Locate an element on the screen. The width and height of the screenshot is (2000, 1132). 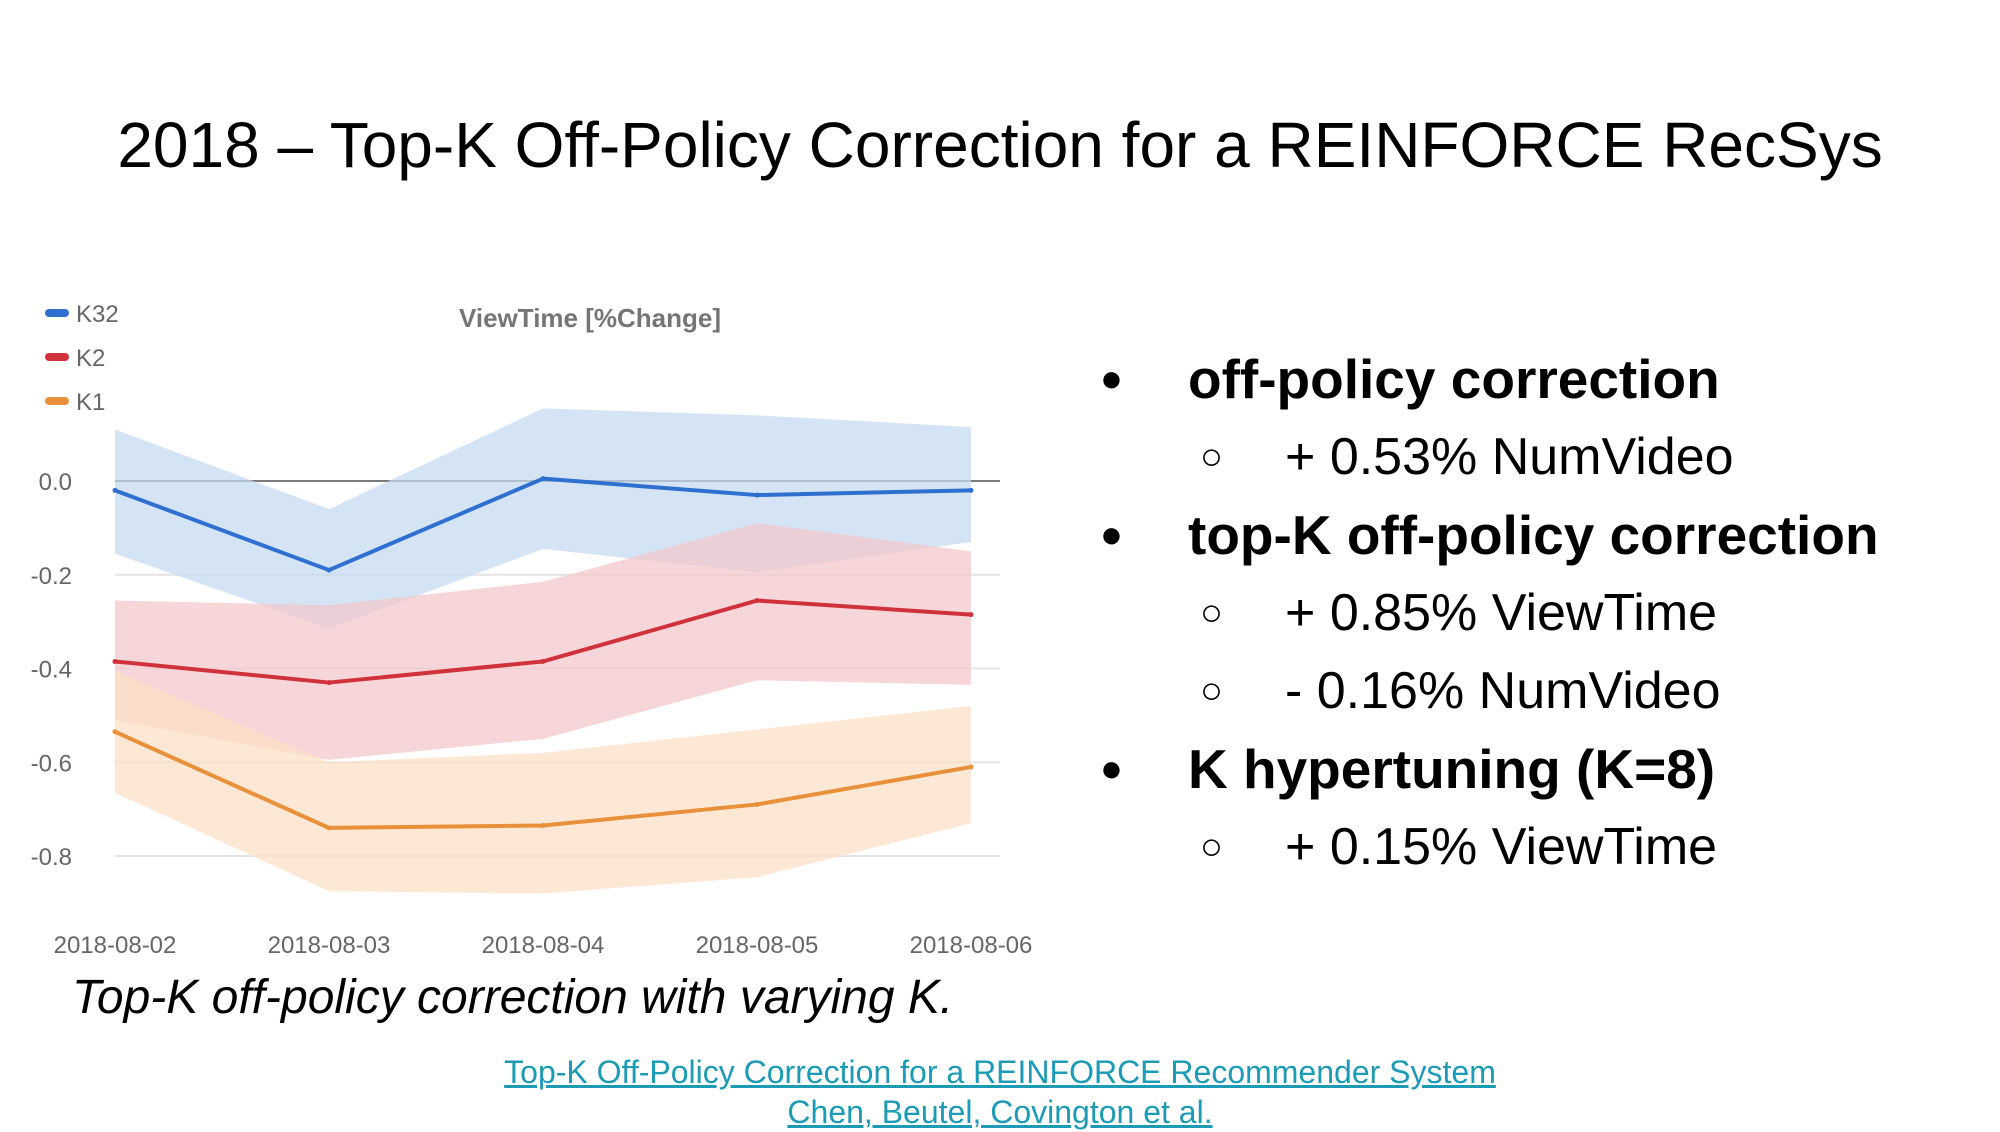
legend-swatch-k32 is located at coordinates (57, 313).